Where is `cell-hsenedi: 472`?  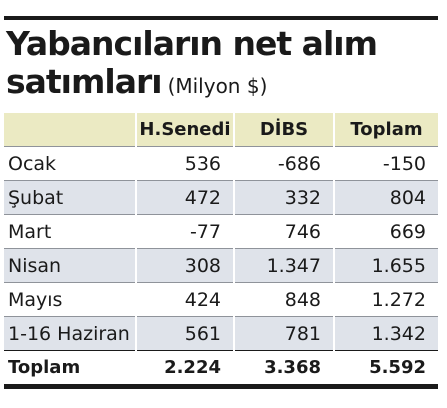 cell-hsenedi: 472 is located at coordinates (184, 197).